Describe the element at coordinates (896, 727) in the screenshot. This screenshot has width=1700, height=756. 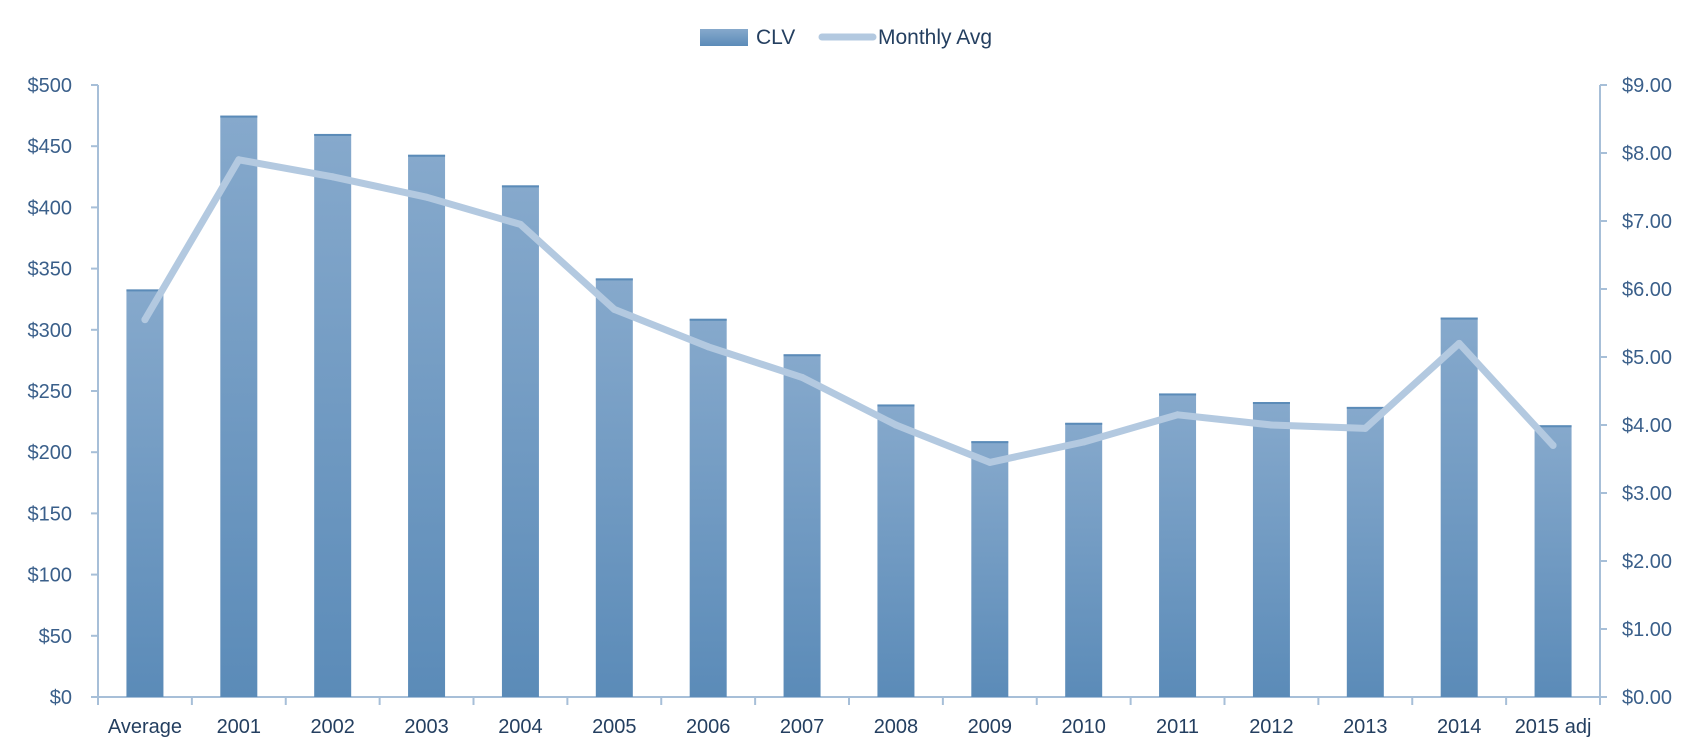
I see `x-axis-category-label: 2008` at that location.